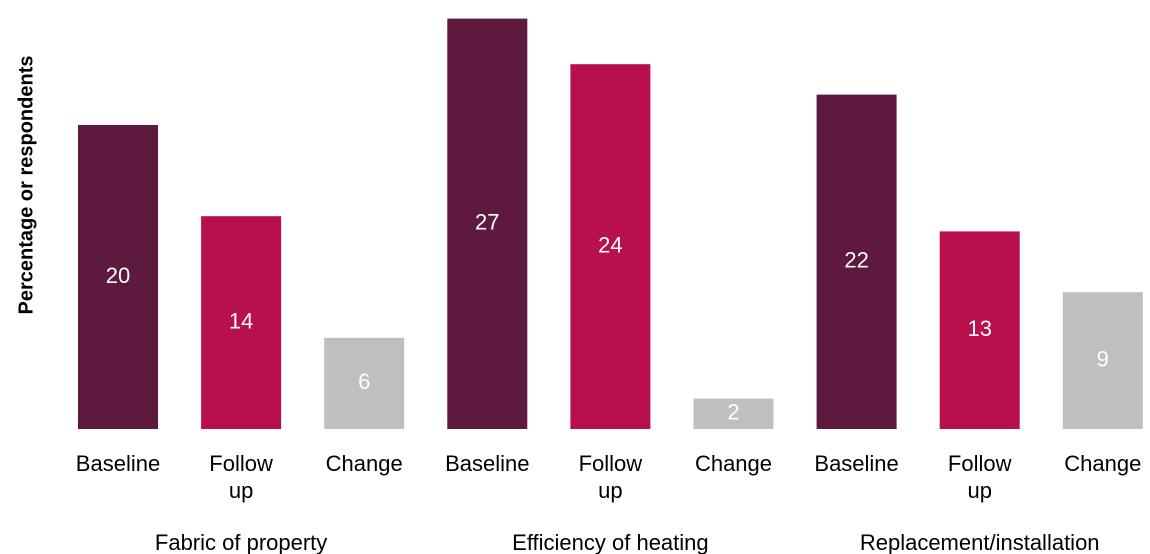 The height and width of the screenshot is (554, 1150). I want to click on x-tick-label-fabric-of-property-follow-up: up, so click(241, 490).